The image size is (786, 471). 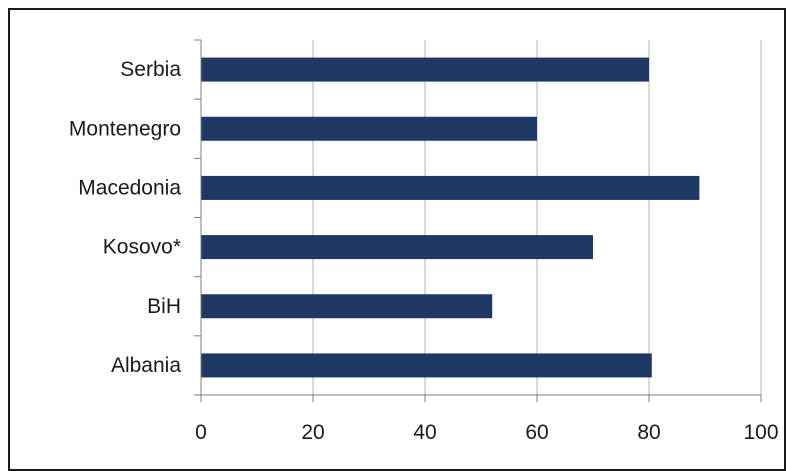 What do you see at coordinates (201, 432) in the screenshot?
I see `x-tick-label-0: 0` at bounding box center [201, 432].